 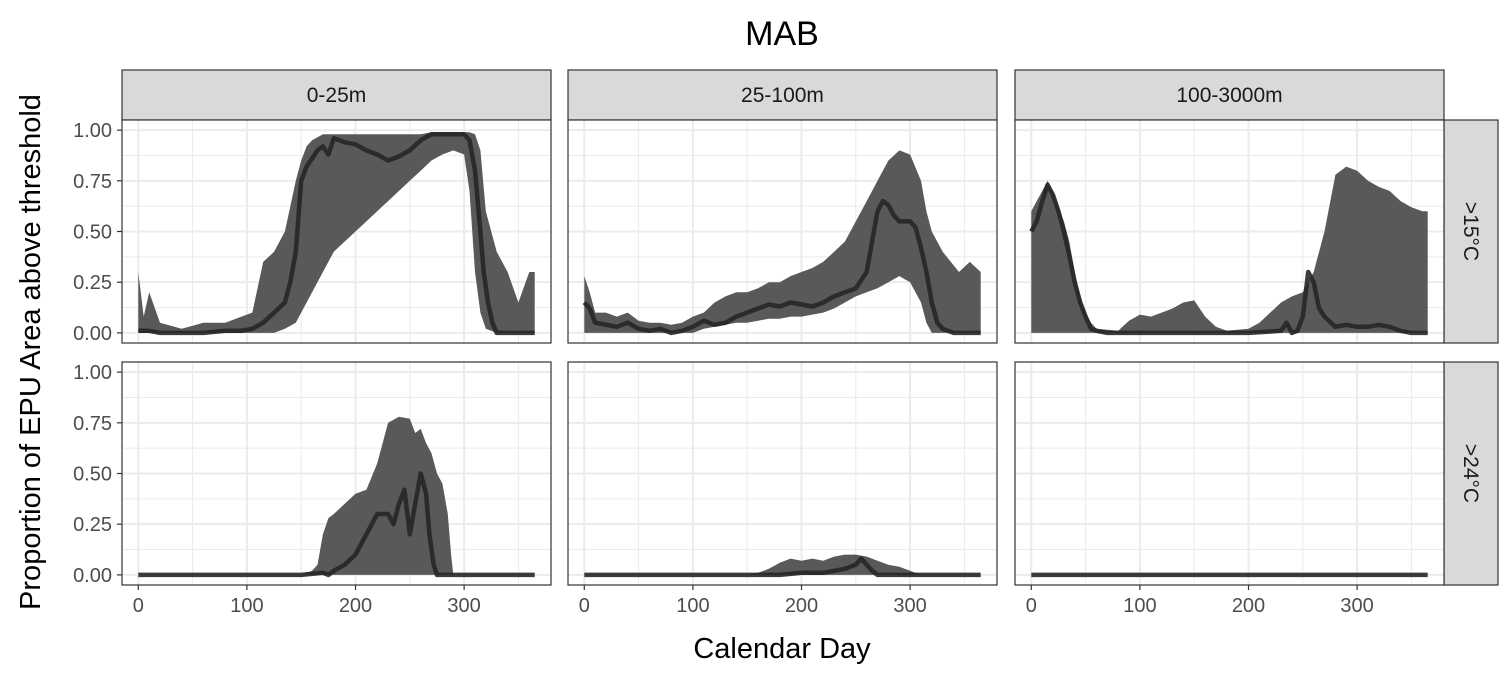 I want to click on row-strip-15-c: >15°C, so click(x=1471, y=231).